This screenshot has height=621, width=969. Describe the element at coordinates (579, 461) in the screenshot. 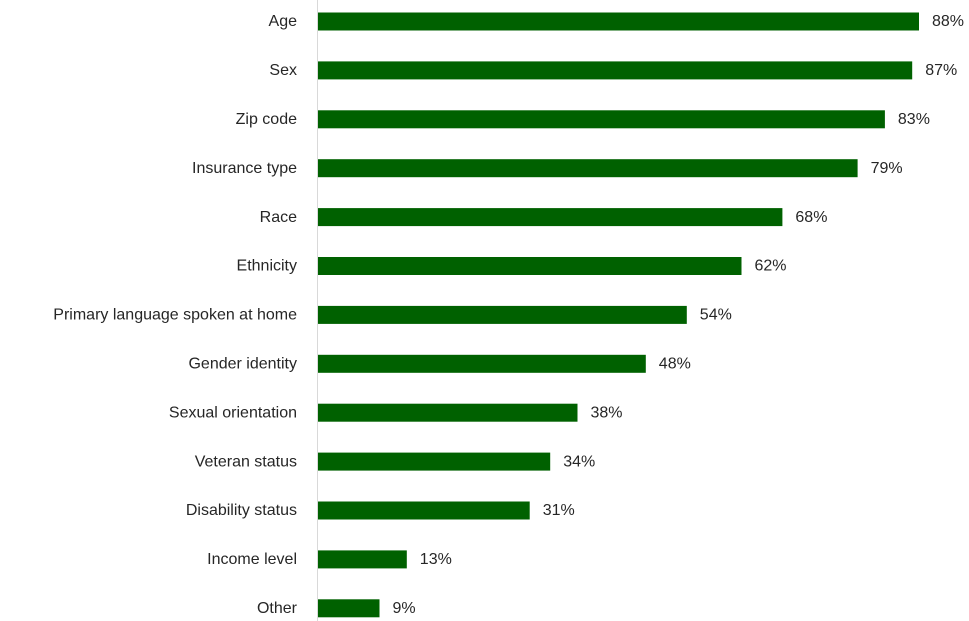

I see `value-label-veteran-status: 34%` at that location.